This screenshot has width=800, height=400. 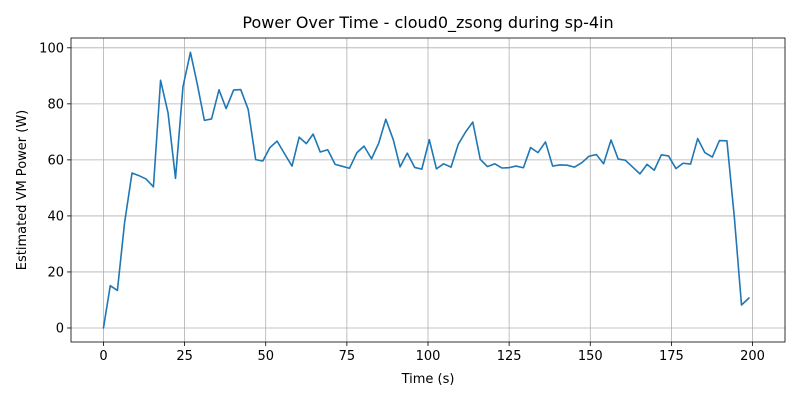 I want to click on x-tick-label: 100, so click(x=428, y=356).